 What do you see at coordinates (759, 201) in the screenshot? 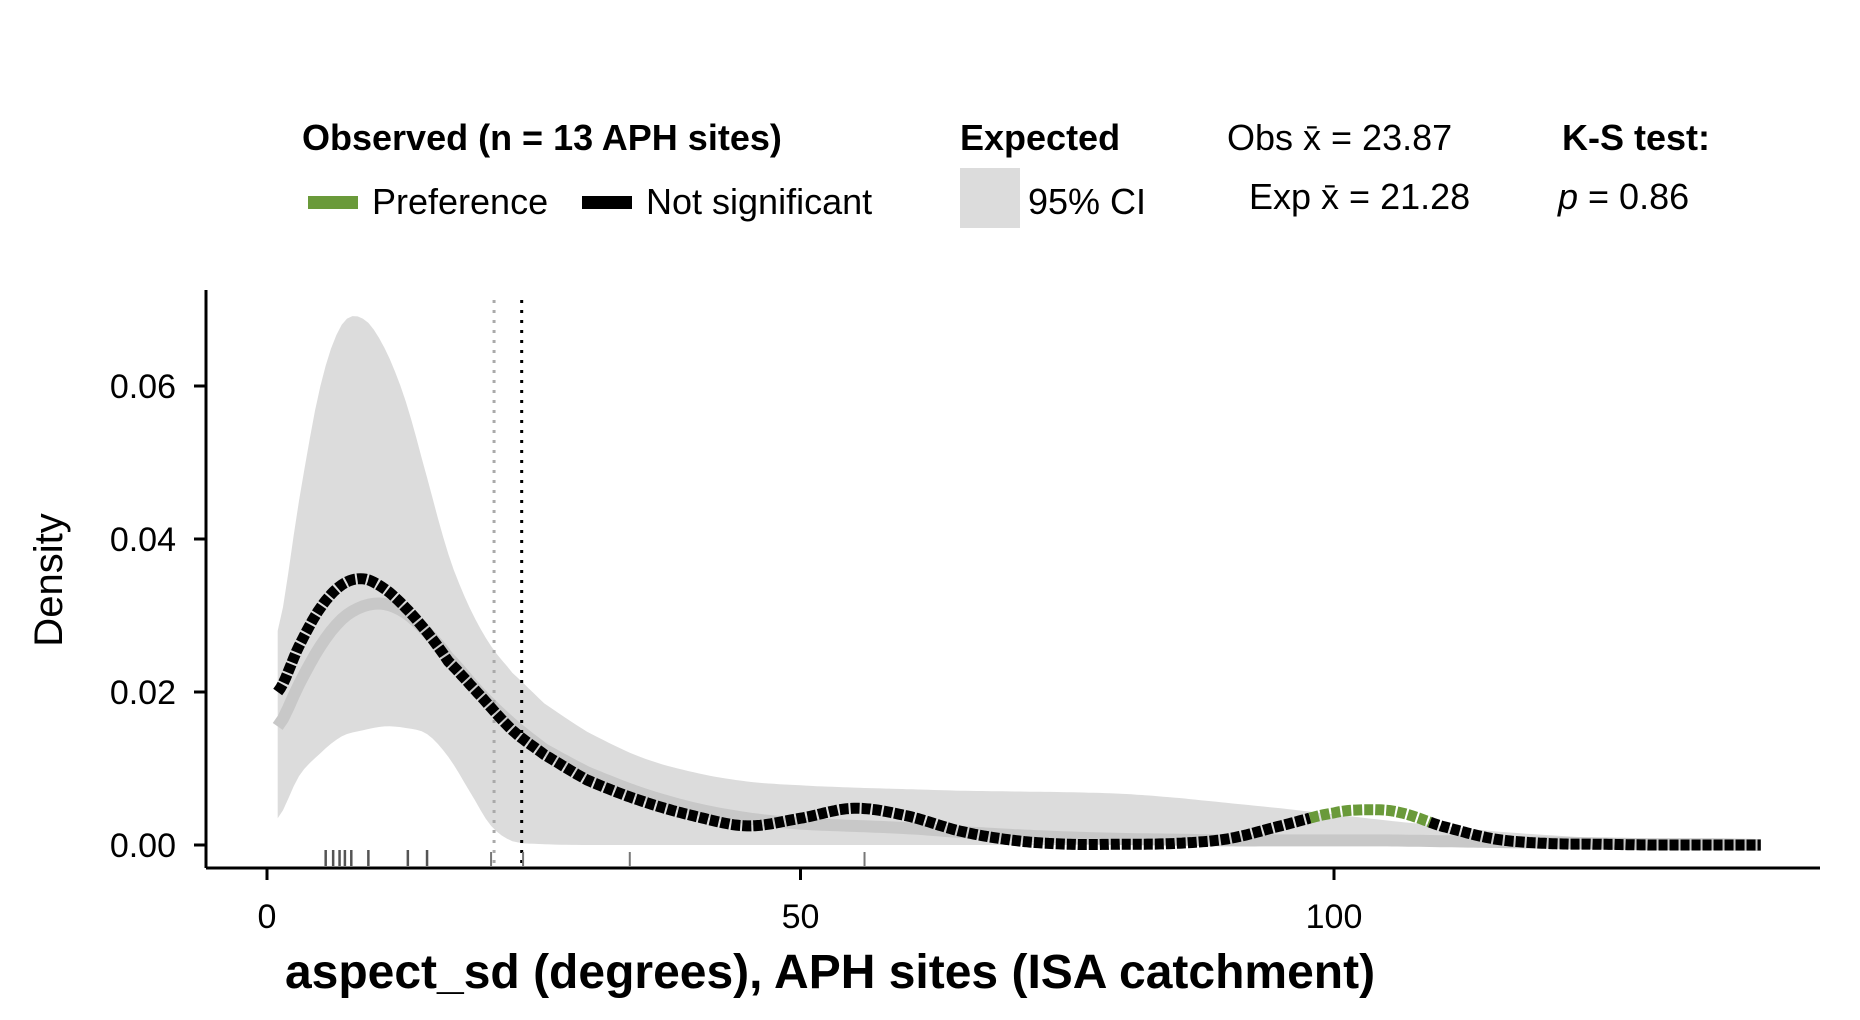
I see `legend-not-significant-label: Not significant` at bounding box center [759, 201].